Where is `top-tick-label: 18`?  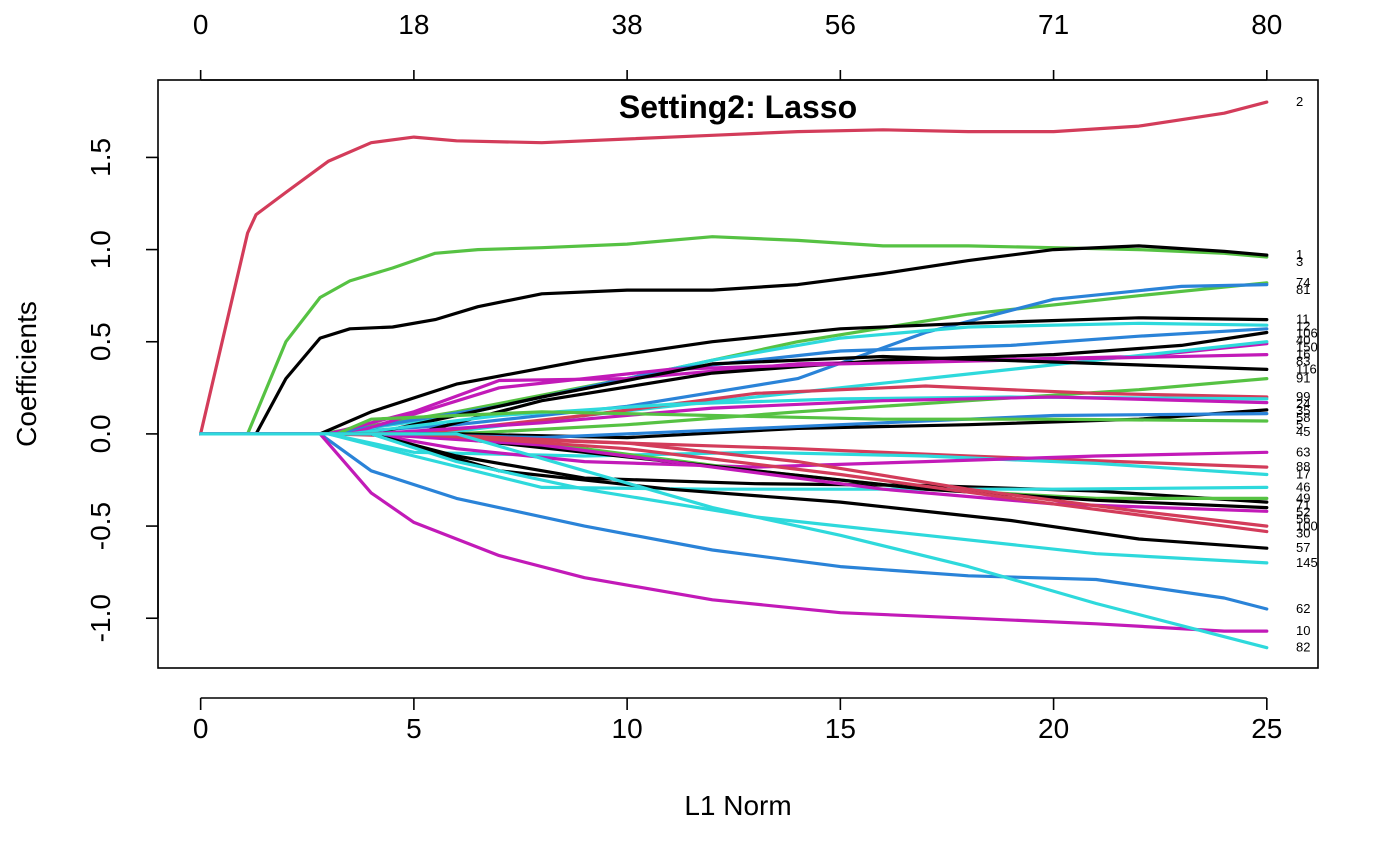
top-tick-label: 18 is located at coordinates (413, 24).